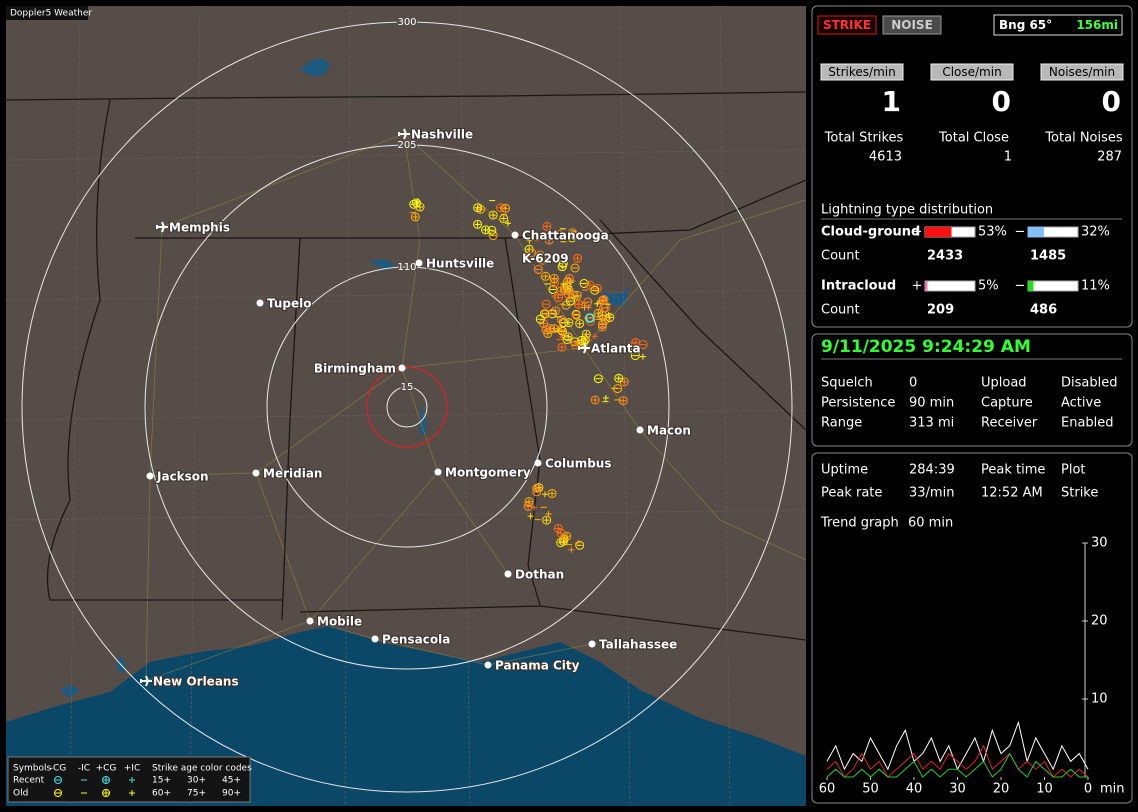 This screenshot has height=812, width=1138. Describe the element at coordinates (460, 264) in the screenshot. I see `city-label: Huntsville` at that location.